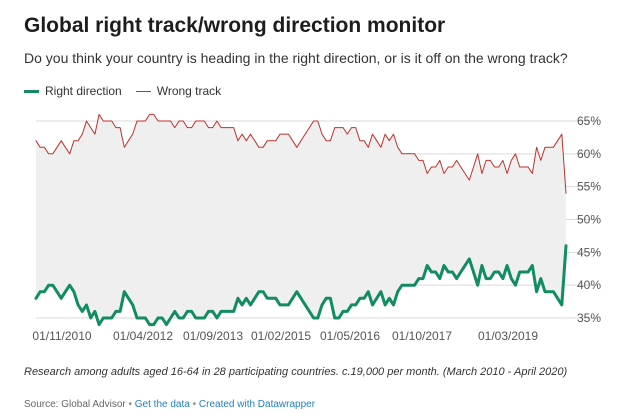 The image size is (625, 414). Describe the element at coordinates (350, 336) in the screenshot. I see `x-tick-label: 01/05/2016` at that location.